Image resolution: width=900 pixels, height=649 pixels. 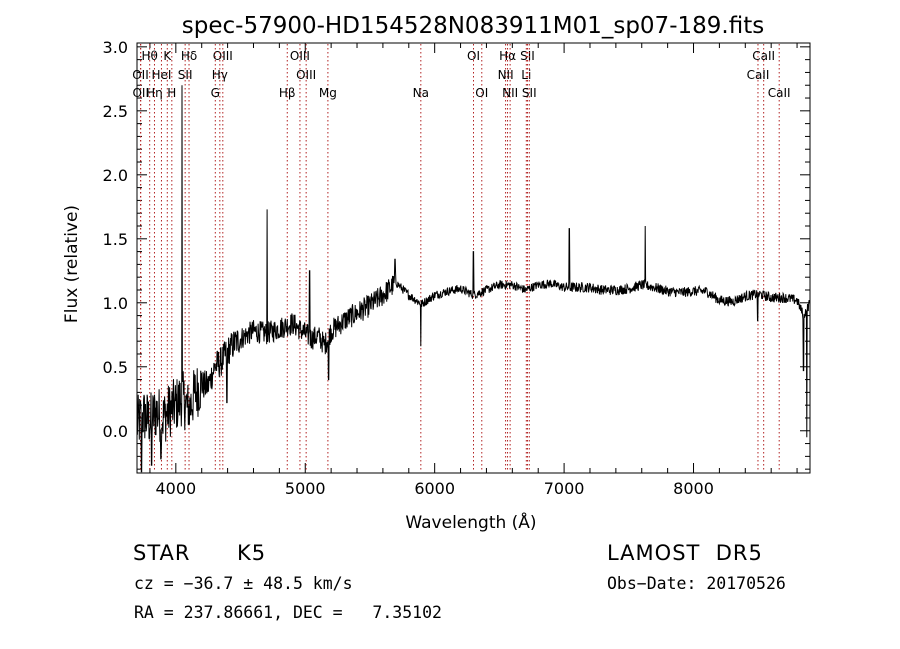 I want to click on y-tick-label: 0.5, so click(x=115, y=367).